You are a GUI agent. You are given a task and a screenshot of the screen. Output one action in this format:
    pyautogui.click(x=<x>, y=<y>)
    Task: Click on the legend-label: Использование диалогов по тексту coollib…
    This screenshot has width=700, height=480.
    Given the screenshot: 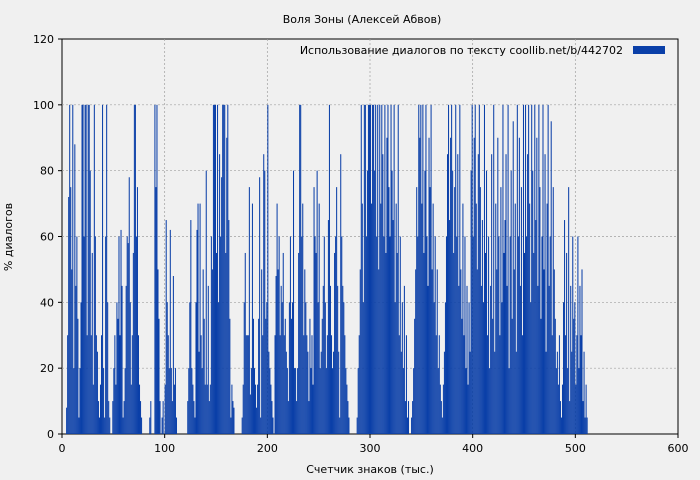 What is the action you would take?
    pyautogui.click(x=461, y=50)
    